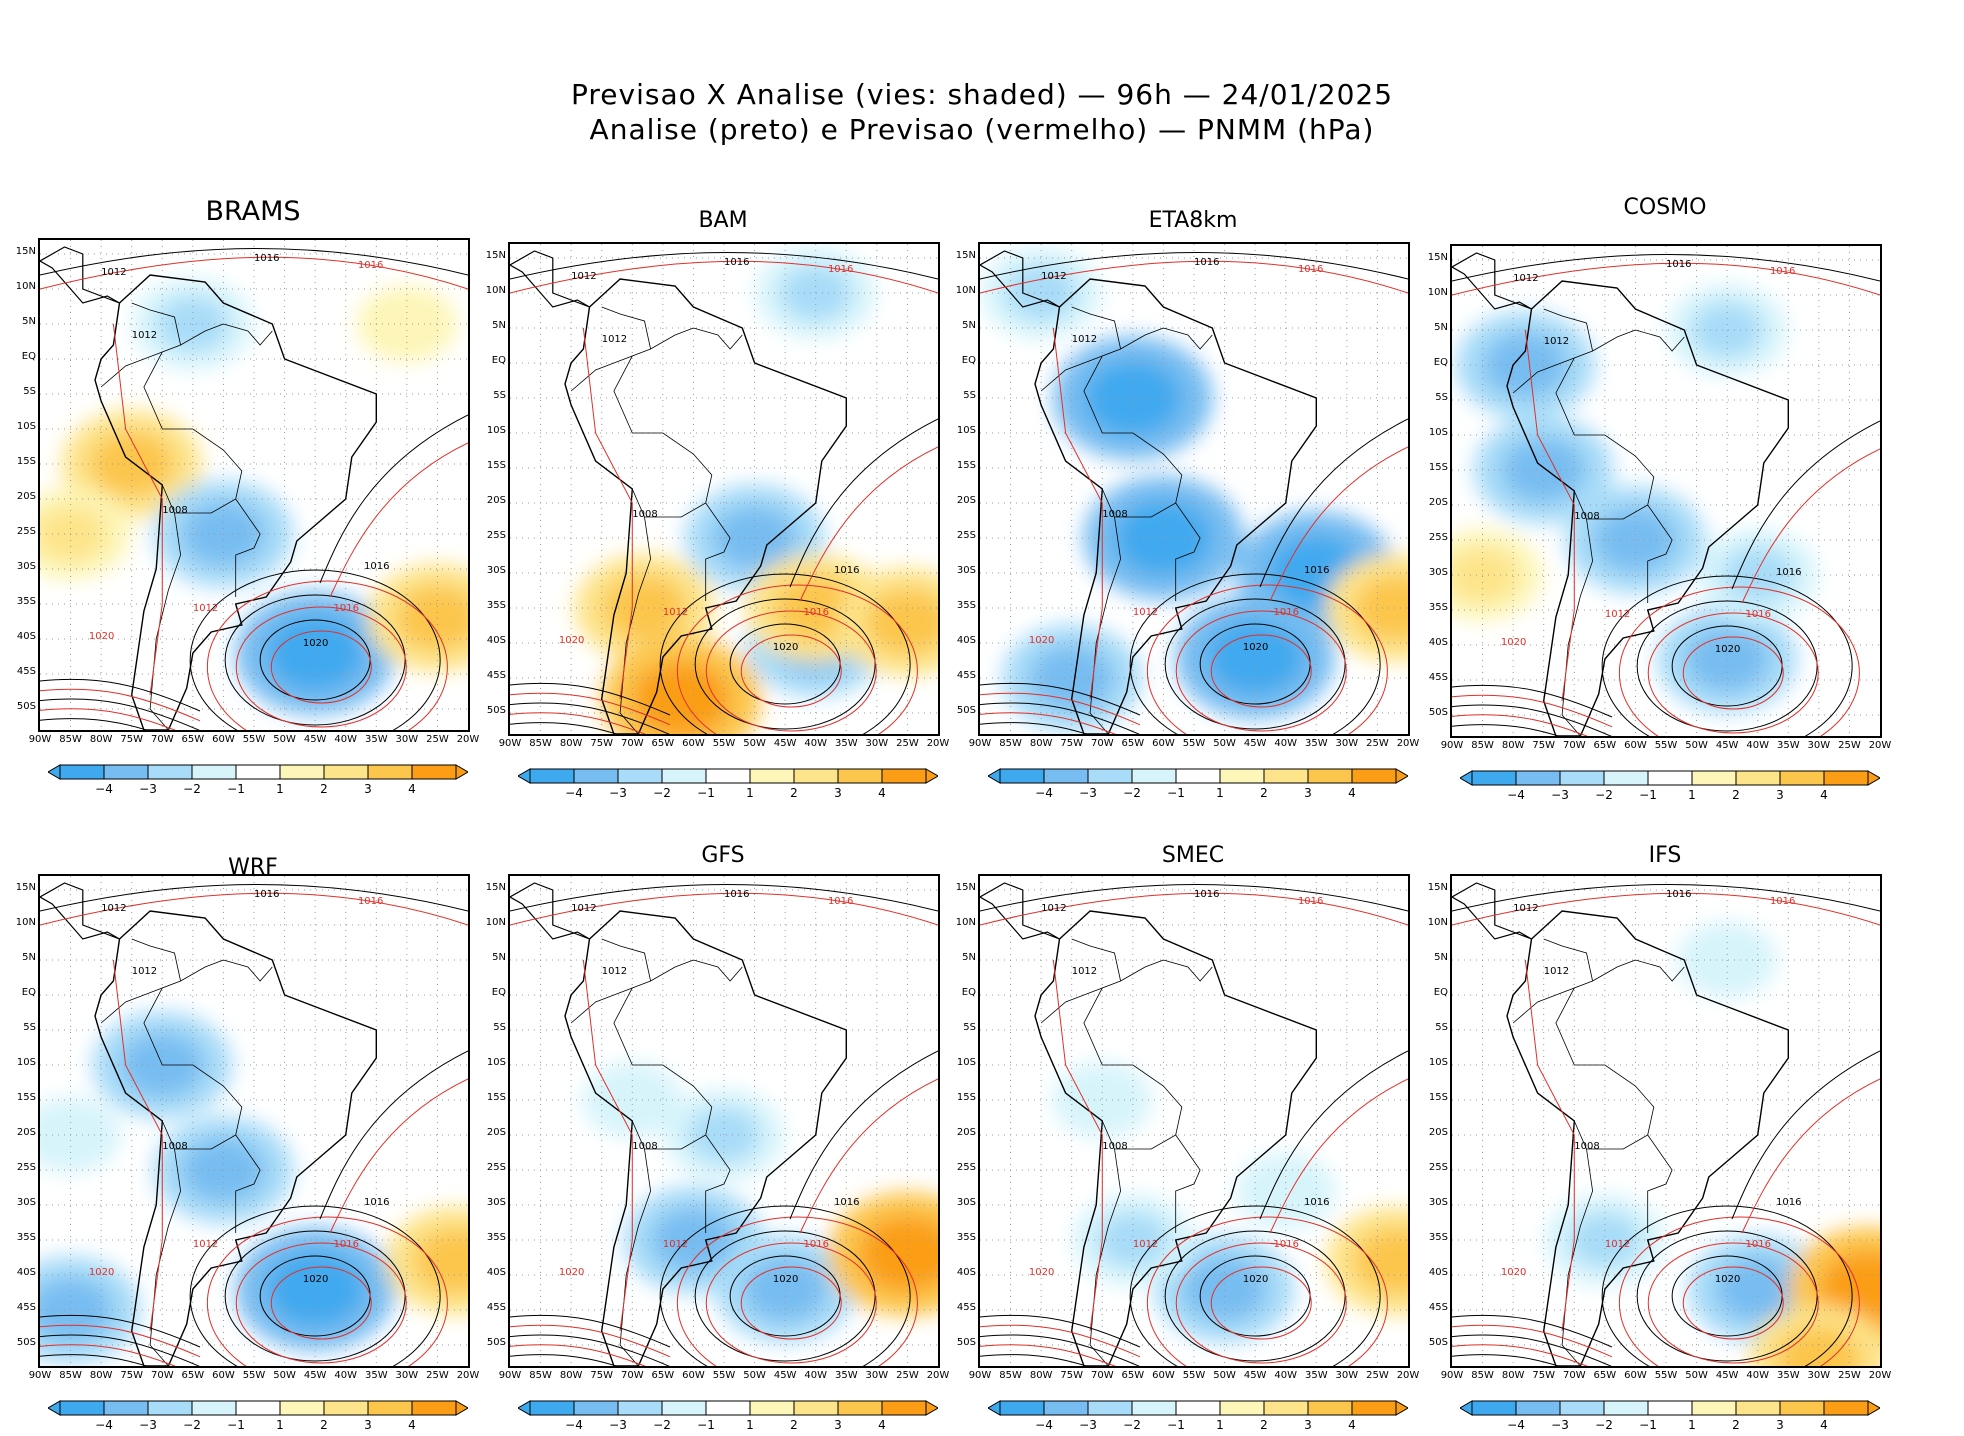  I want to click on lon-tick-label: 55W, so click(1666, 1375).